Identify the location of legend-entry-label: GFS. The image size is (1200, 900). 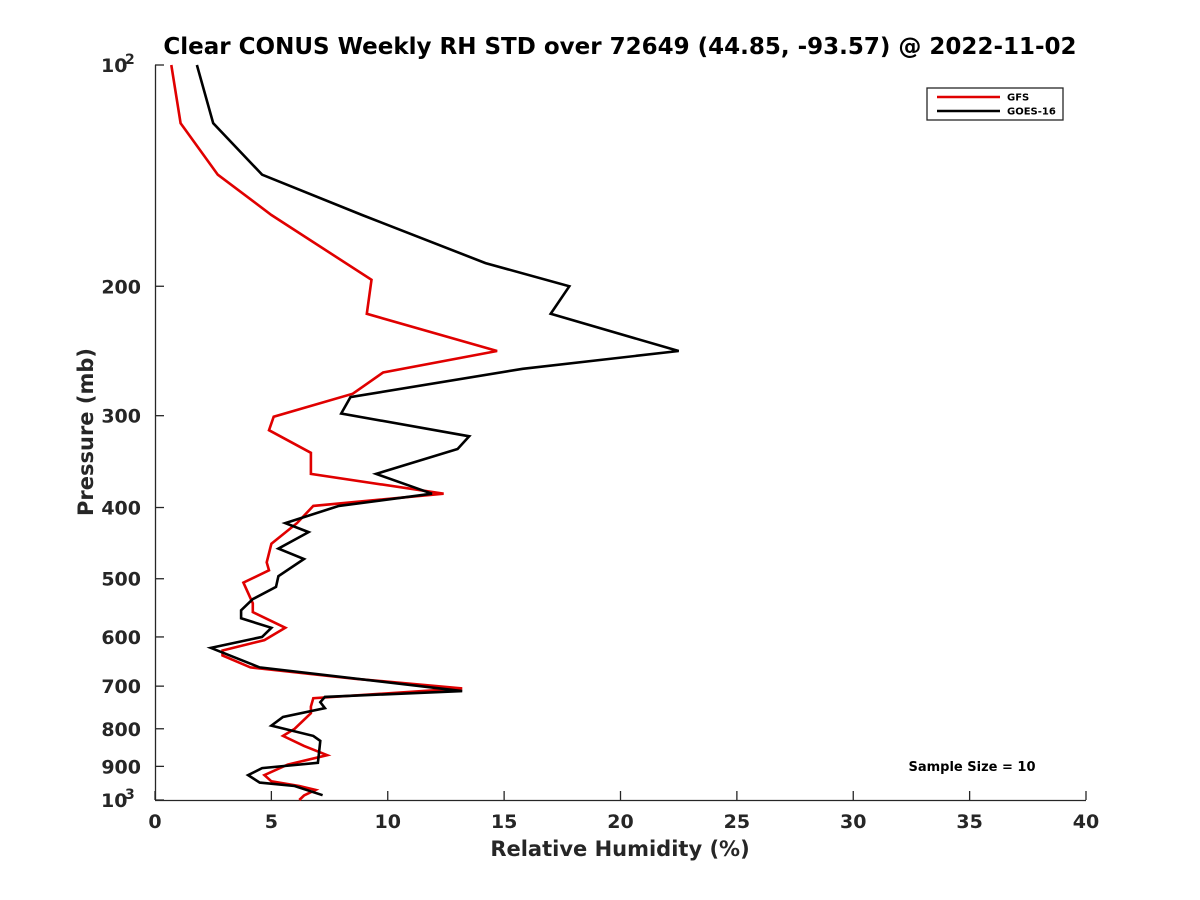
(1018, 98).